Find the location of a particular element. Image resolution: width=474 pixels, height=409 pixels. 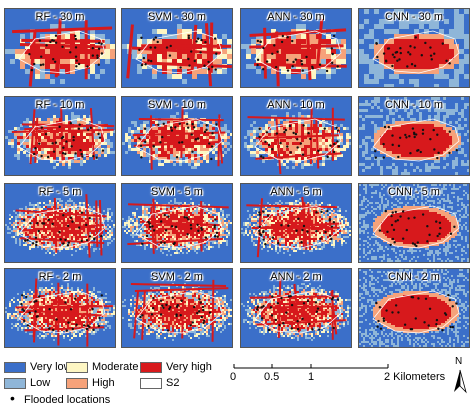

map-panel: RF - 30 m is located at coordinates (60, 48).